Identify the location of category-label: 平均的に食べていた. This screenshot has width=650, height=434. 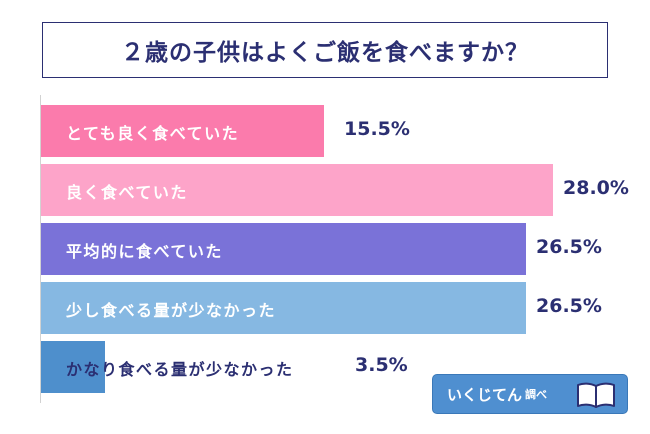
(144, 251).